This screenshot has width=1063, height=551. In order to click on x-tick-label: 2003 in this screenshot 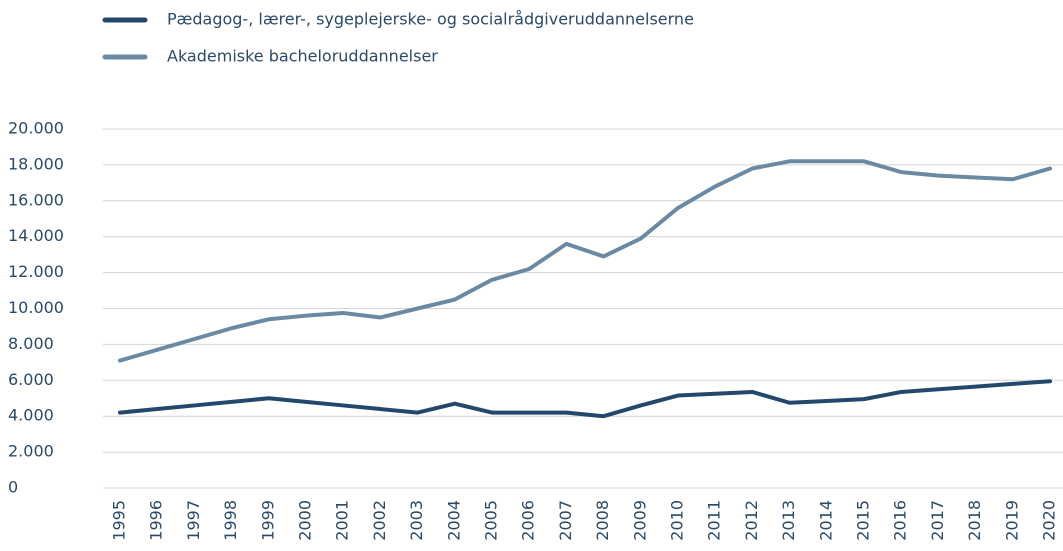, I will do `click(416, 520)`.